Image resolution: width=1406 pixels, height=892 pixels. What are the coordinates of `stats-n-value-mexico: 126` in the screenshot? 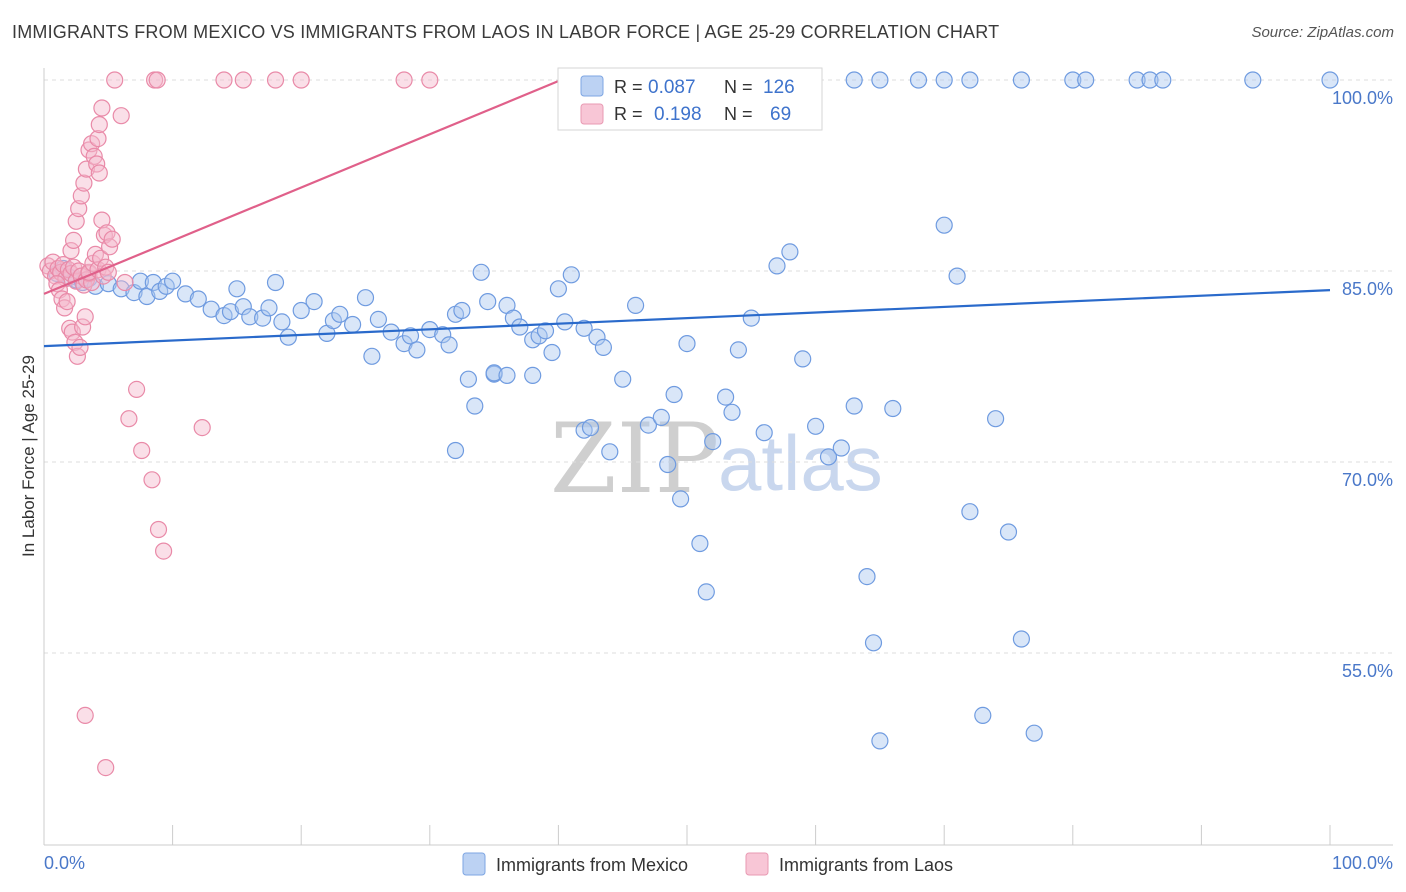 It's located at (779, 87).